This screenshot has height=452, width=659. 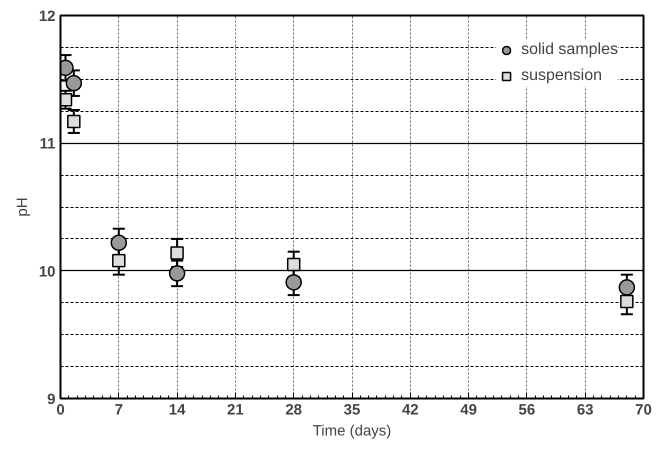 What do you see at coordinates (352, 410) in the screenshot?
I see `x-tick-label: 35` at bounding box center [352, 410].